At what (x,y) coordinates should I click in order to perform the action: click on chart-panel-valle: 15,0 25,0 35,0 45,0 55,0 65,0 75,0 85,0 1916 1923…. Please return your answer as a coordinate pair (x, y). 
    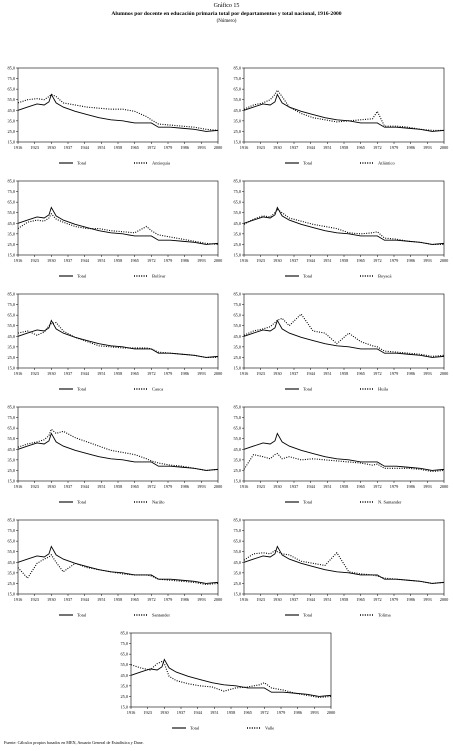
    Looking at the image, I should click on (228, 682).